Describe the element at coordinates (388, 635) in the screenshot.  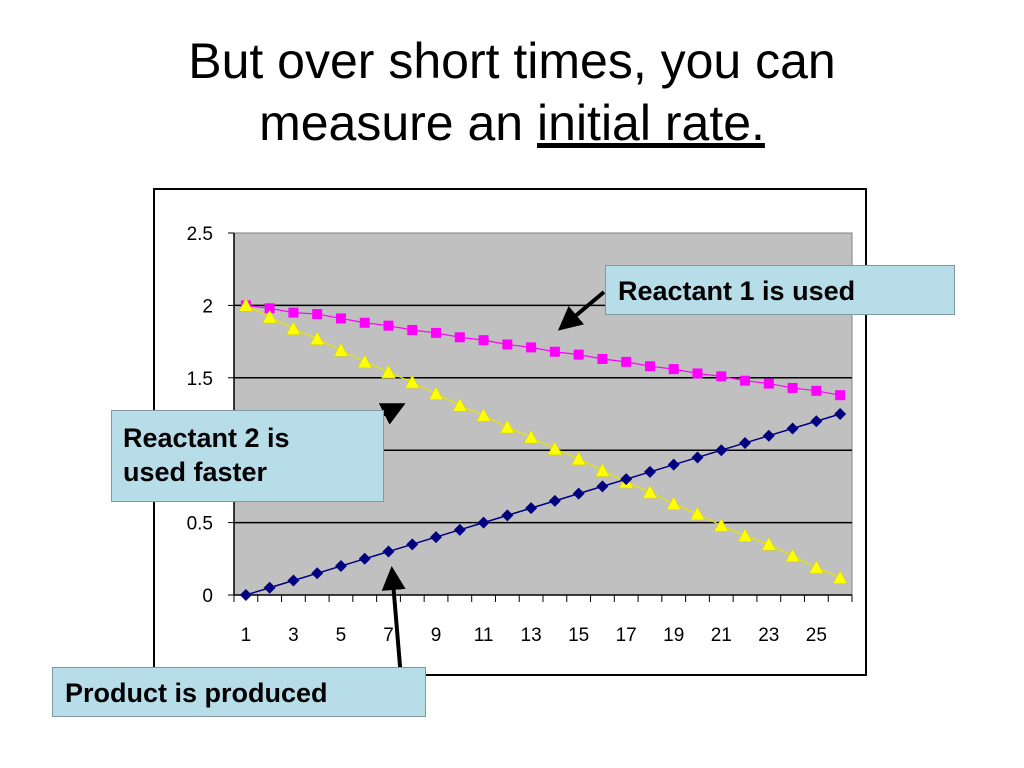
I see `x-tick-label: 7` at that location.